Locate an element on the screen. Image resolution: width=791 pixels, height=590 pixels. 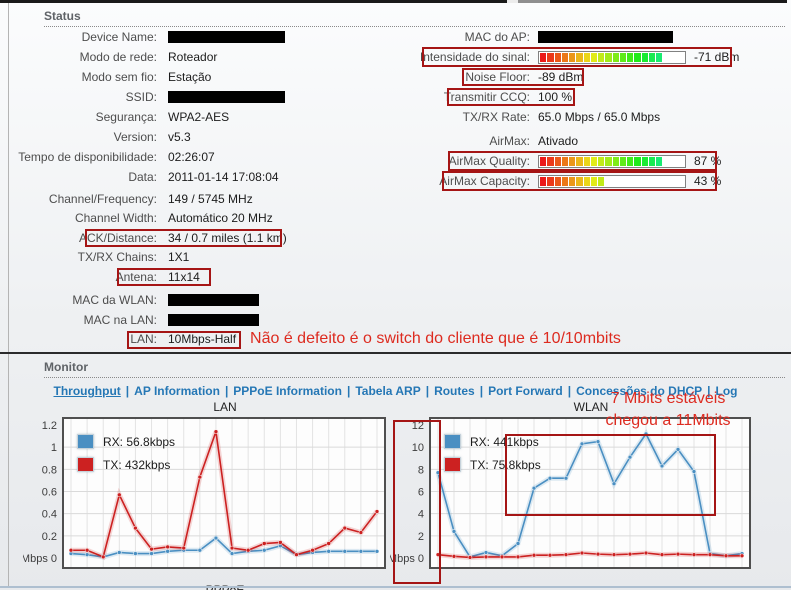
field-value: Estação is located at coordinates (190, 77).